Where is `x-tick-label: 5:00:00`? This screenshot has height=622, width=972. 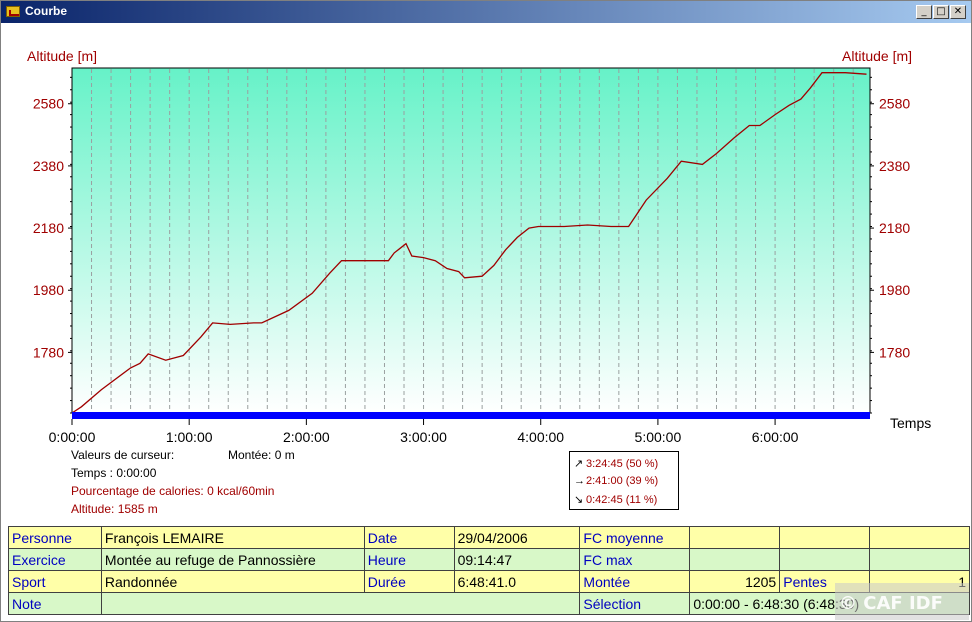
x-tick-label: 5:00:00 is located at coordinates (658, 437).